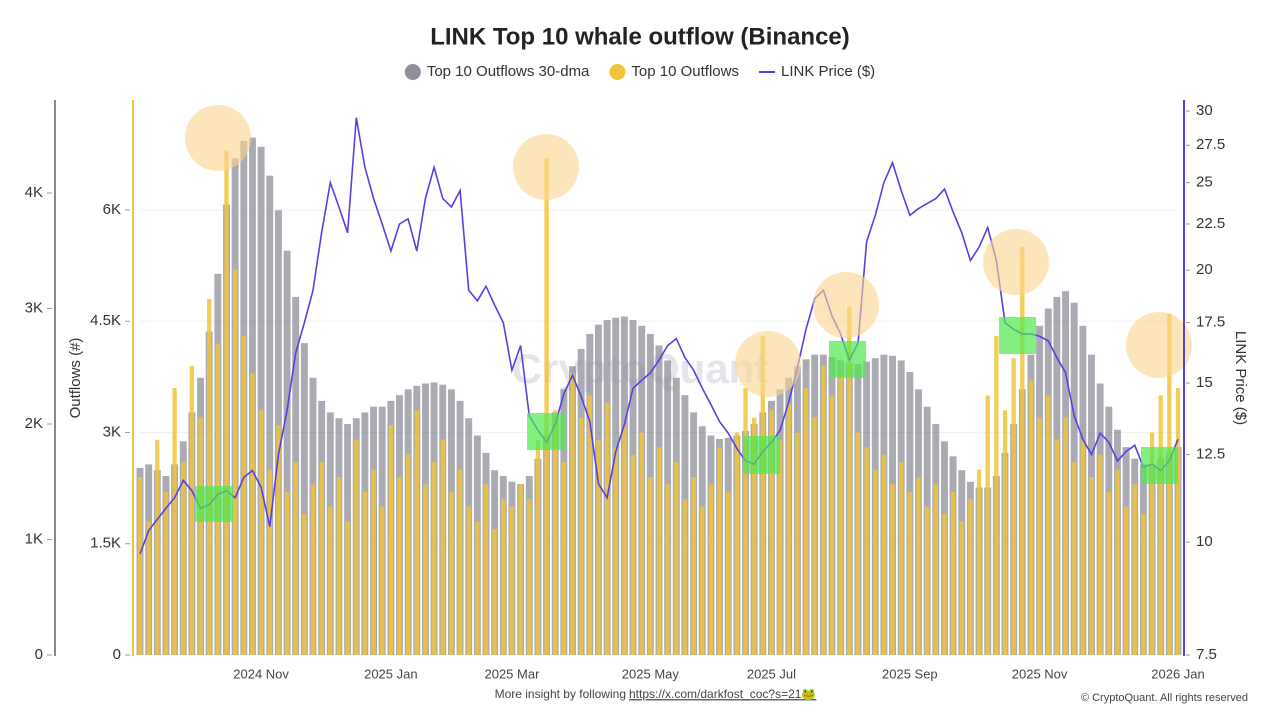 This screenshot has height=725, width=1280. I want to click on y2ticks-label: 17.5, so click(1210, 322).